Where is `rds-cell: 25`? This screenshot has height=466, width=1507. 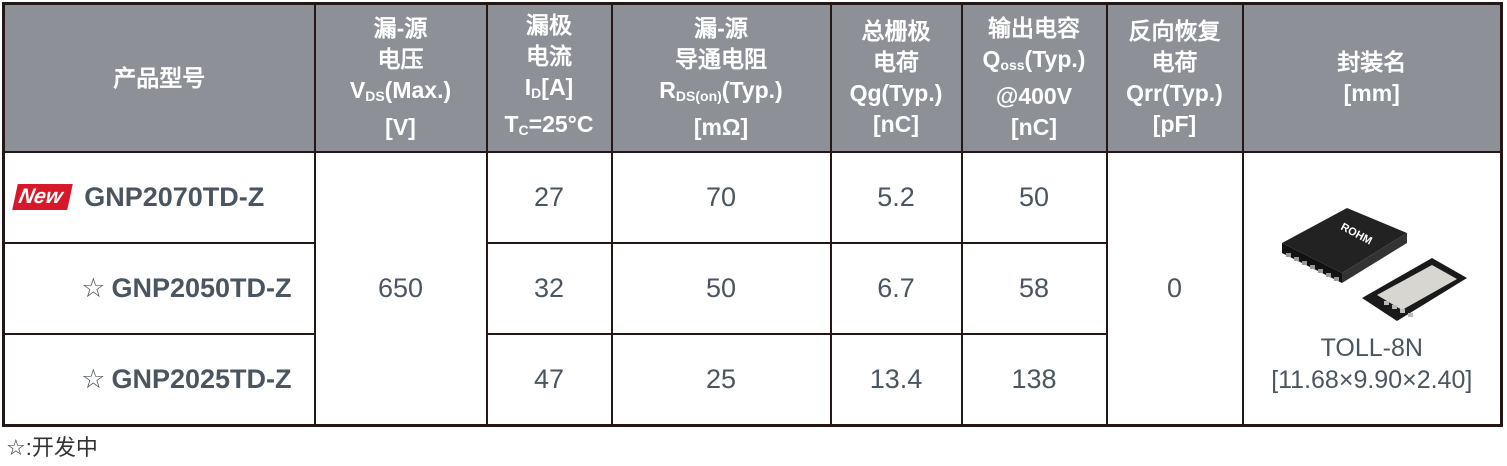 rds-cell: 25 is located at coordinates (721, 380).